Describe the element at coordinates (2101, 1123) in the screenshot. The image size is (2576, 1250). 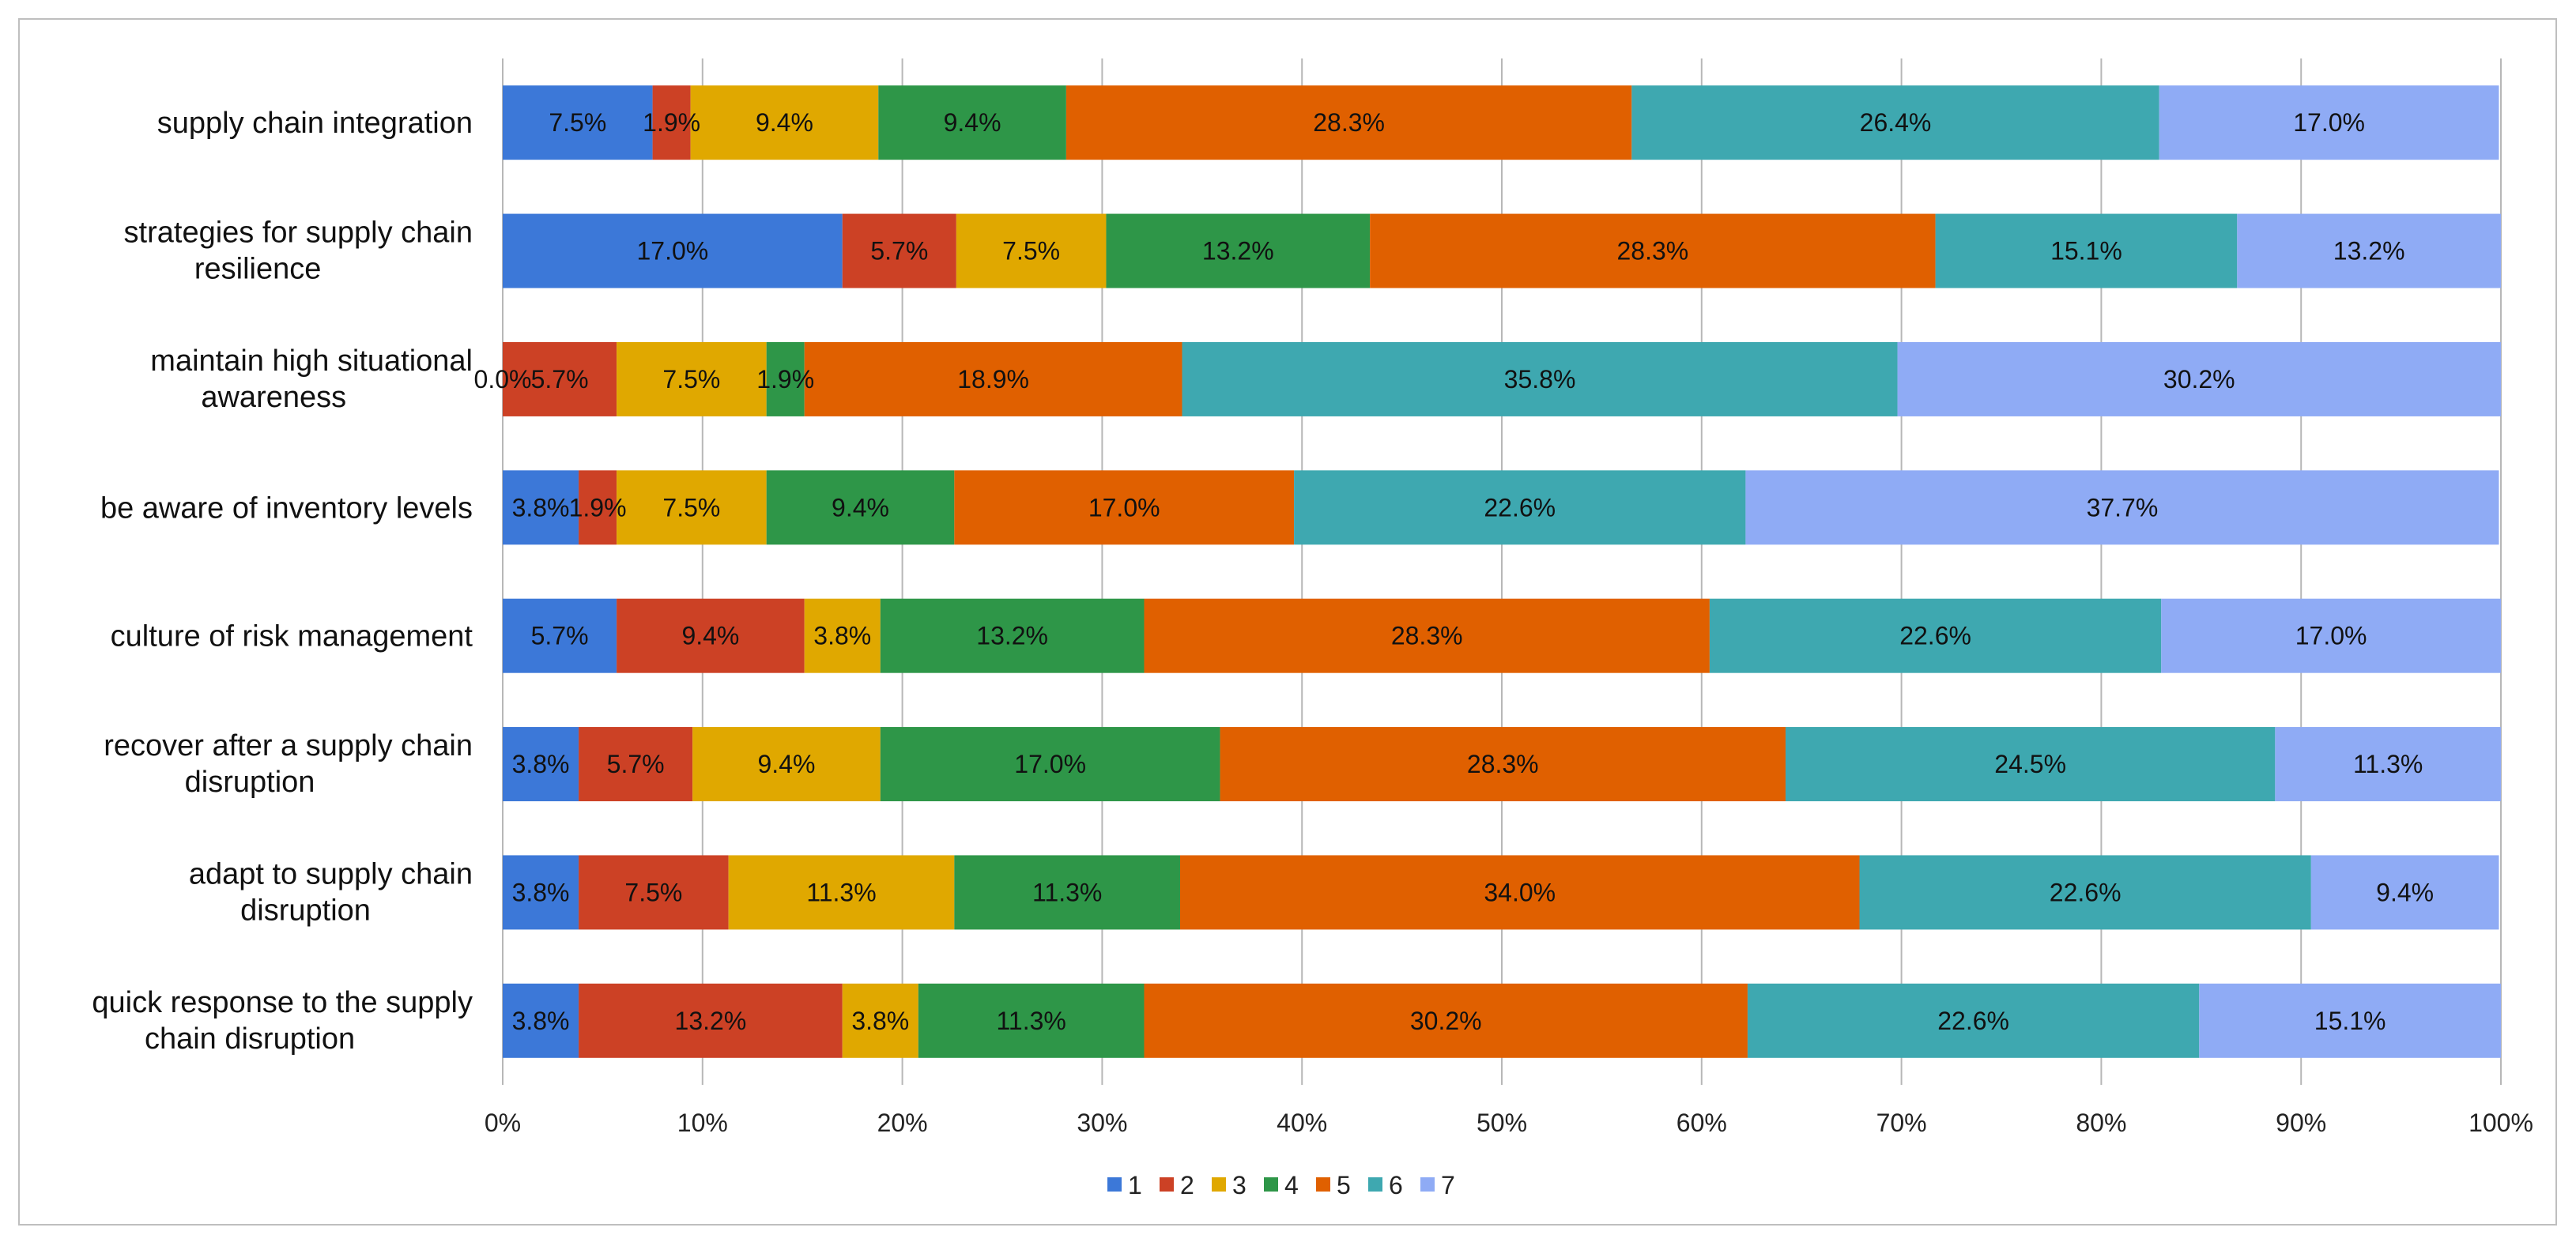
I see `x-tick-label: 80%` at that location.